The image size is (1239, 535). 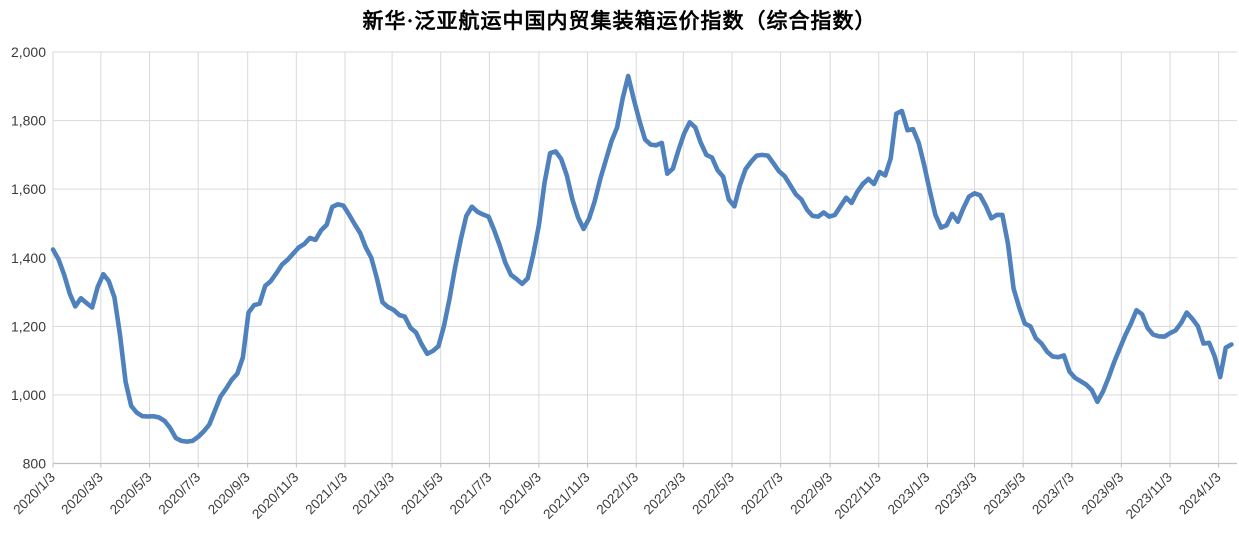 What do you see at coordinates (713, 494) in the screenshot?
I see `x-axis-label: 2022/5/3` at bounding box center [713, 494].